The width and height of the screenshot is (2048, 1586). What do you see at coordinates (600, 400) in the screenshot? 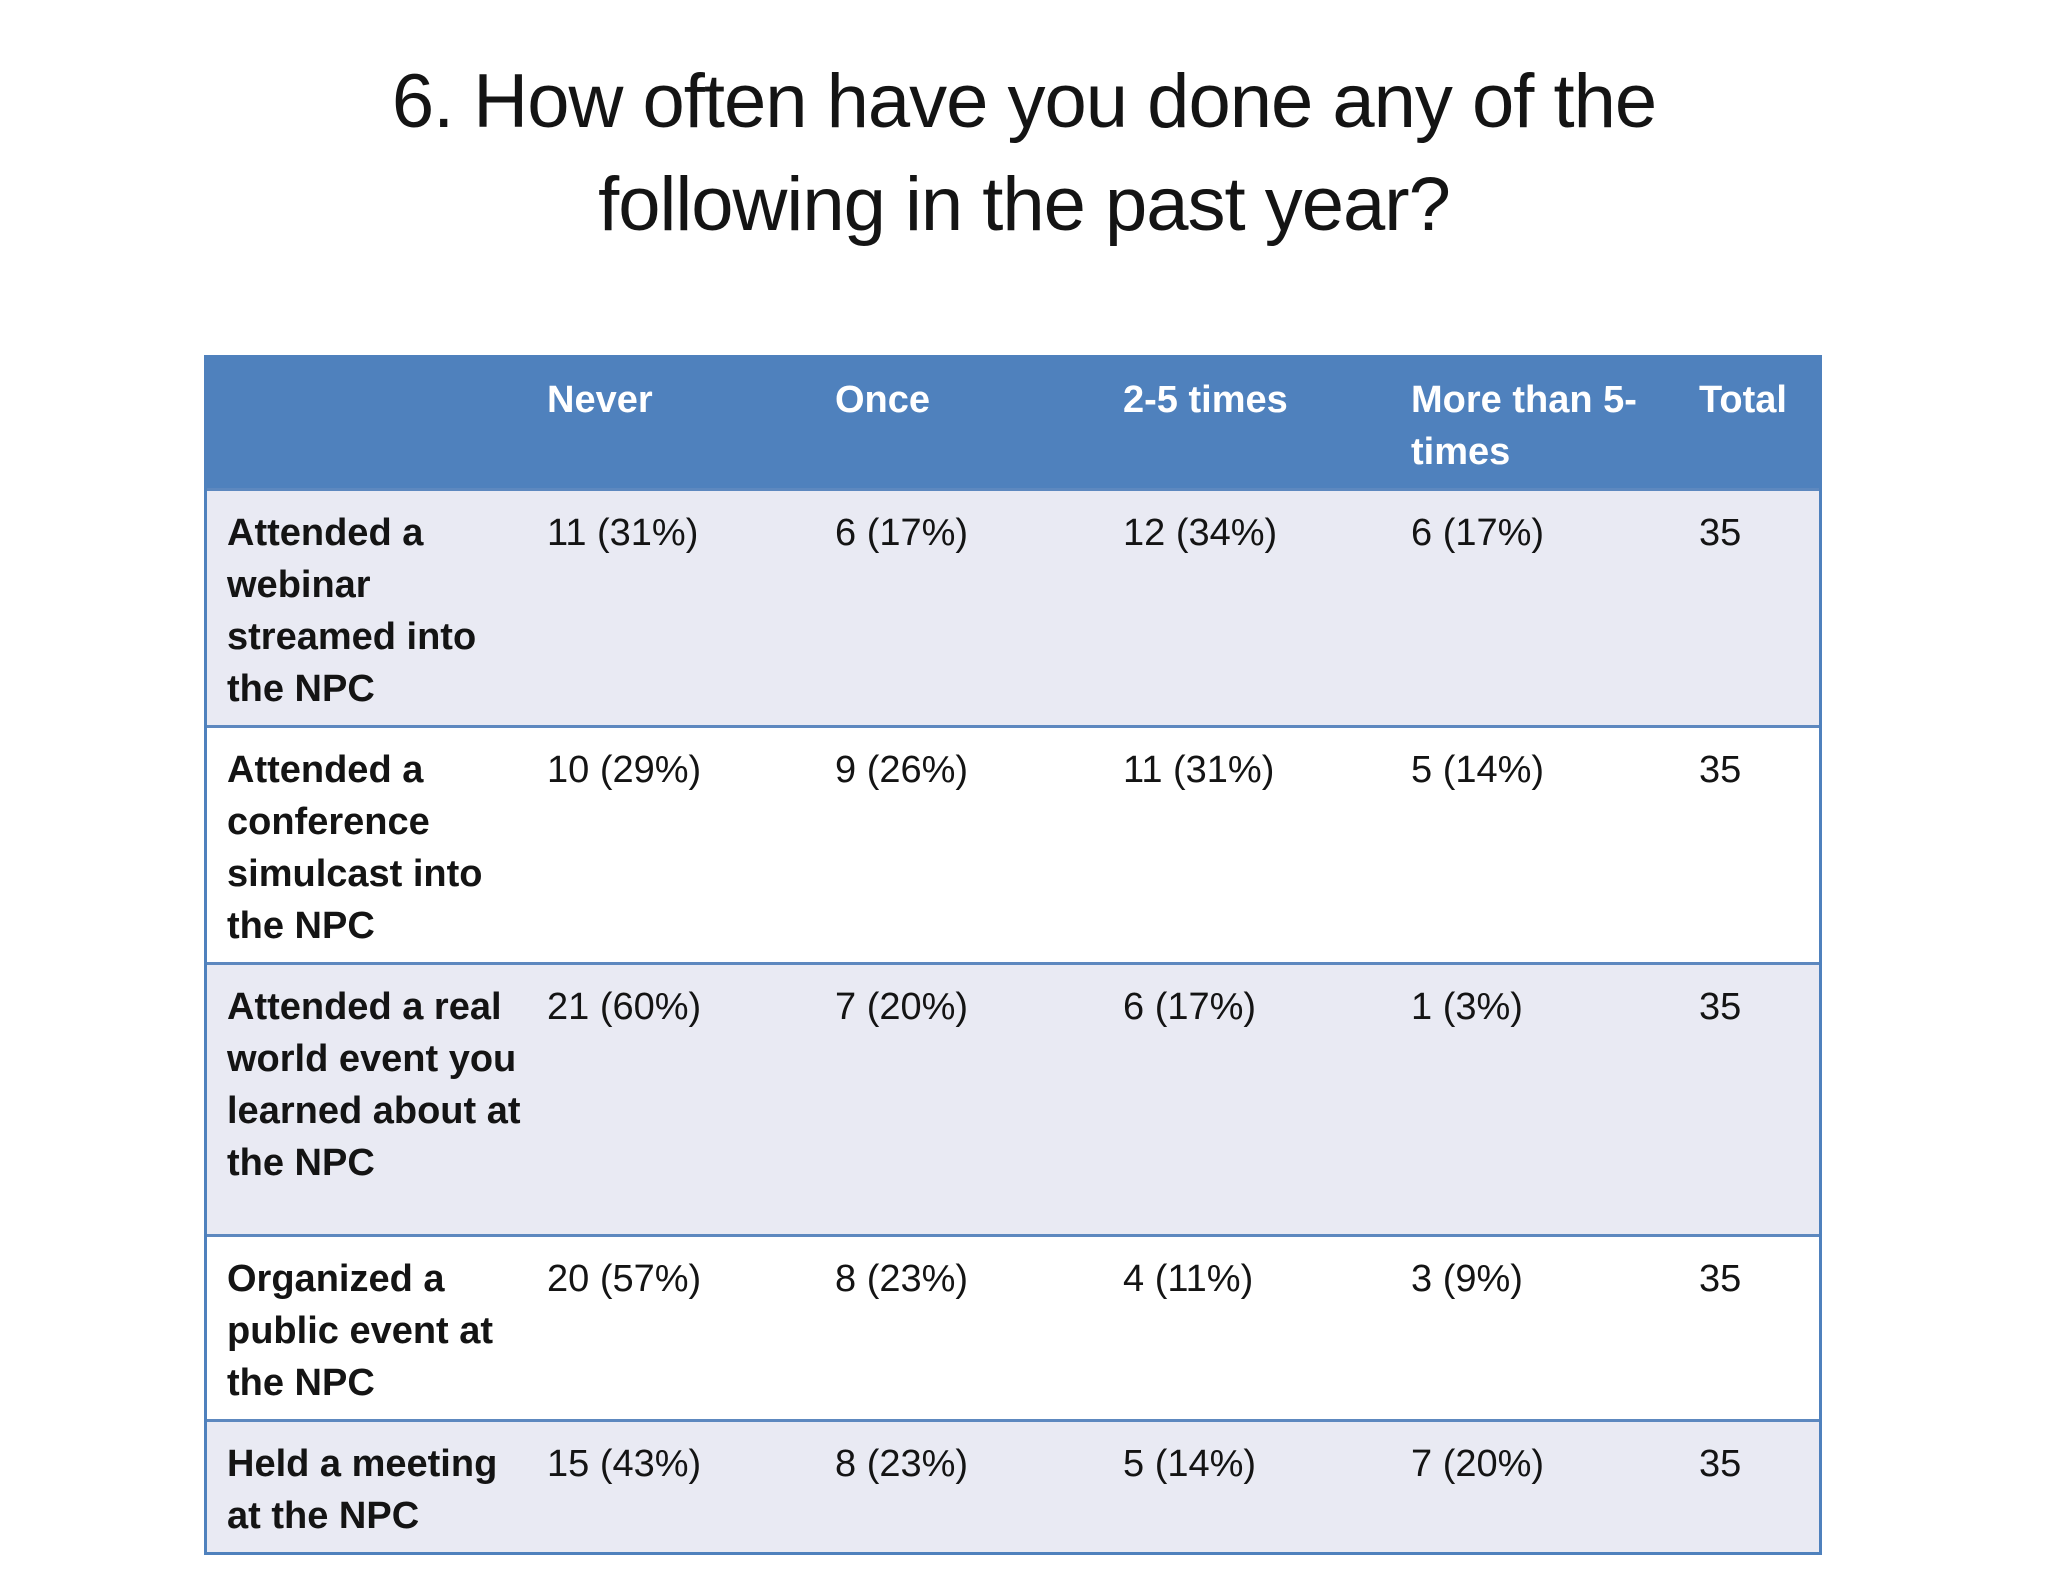
I see `header-cell-never: Never` at bounding box center [600, 400].